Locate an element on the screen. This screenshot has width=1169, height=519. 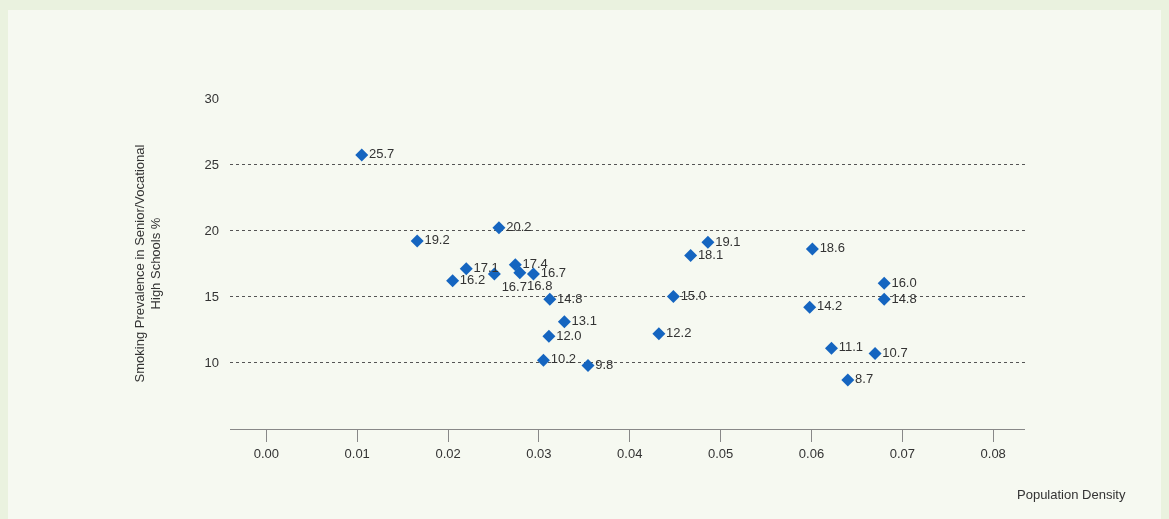
data-label: 16.7 is located at coordinates (514, 287).